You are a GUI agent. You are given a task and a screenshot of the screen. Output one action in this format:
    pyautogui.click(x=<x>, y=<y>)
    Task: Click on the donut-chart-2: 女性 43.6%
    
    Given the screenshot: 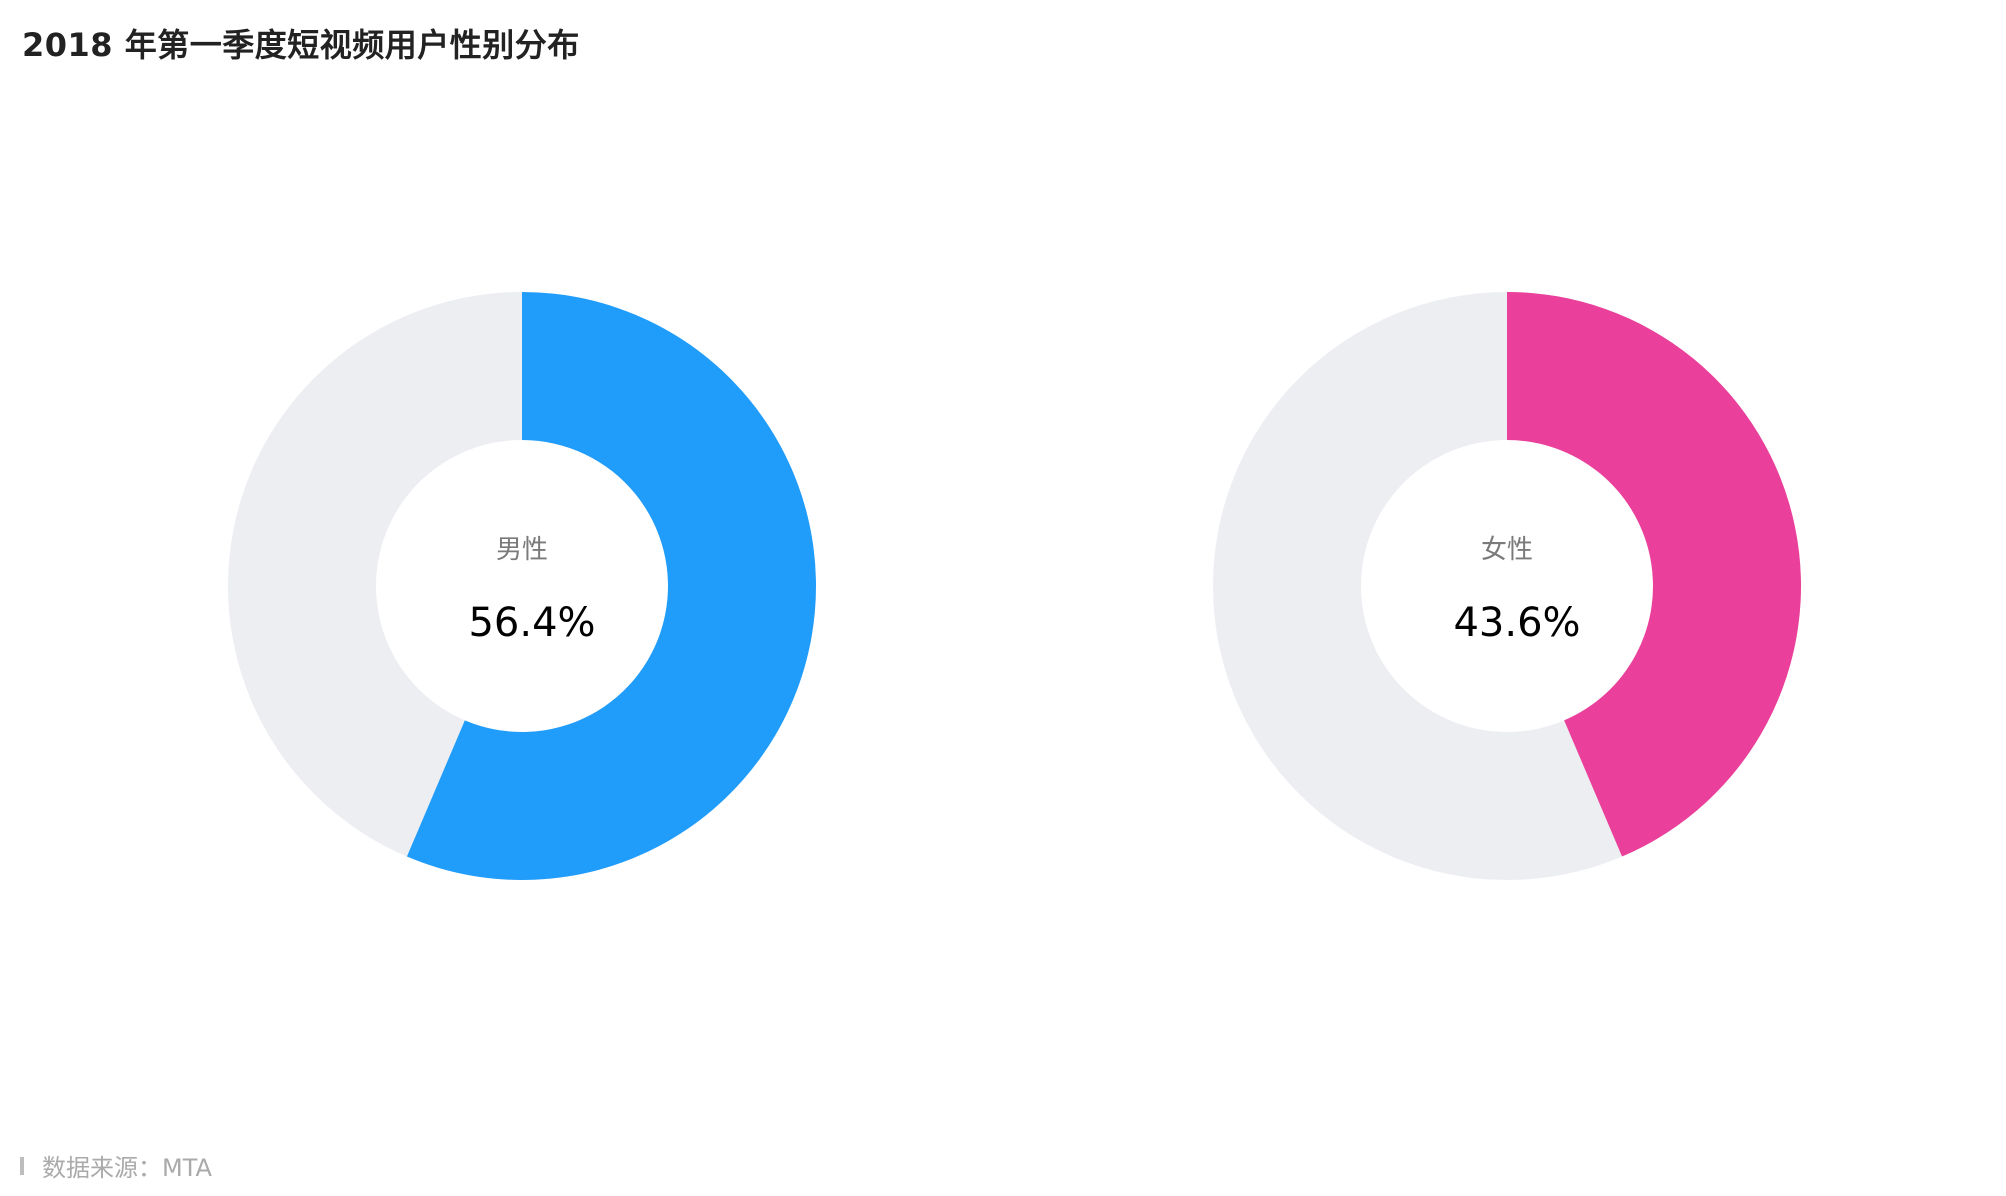 What is the action you would take?
    pyautogui.click(x=1507, y=586)
    